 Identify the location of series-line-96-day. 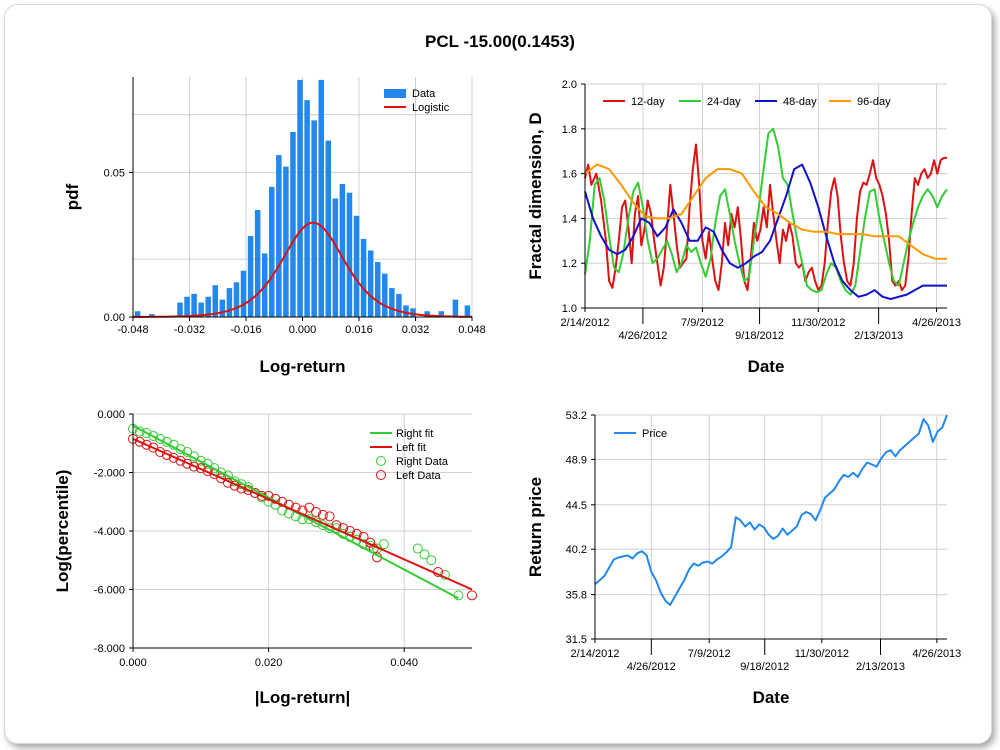
(765, 211).